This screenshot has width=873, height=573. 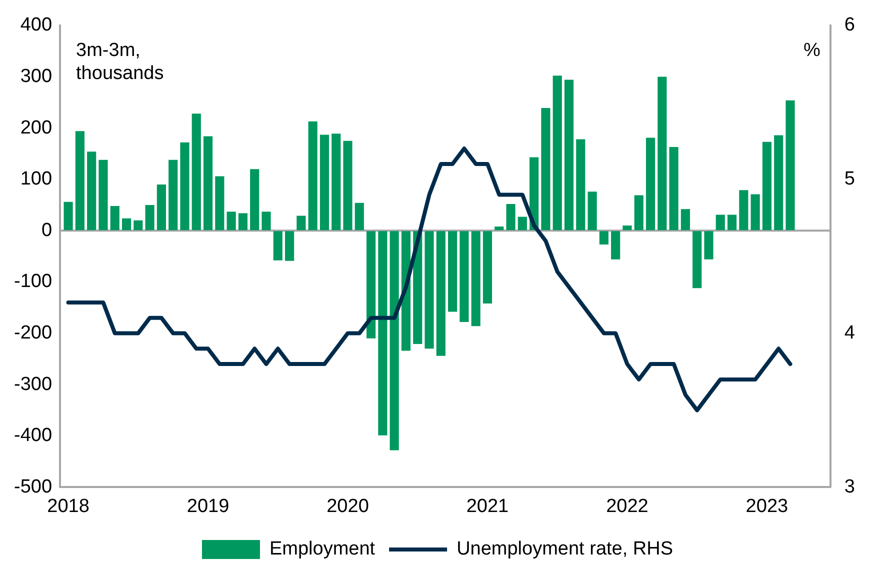 What do you see at coordinates (850, 487) in the screenshot?
I see `y2-tick-label: 3` at bounding box center [850, 487].